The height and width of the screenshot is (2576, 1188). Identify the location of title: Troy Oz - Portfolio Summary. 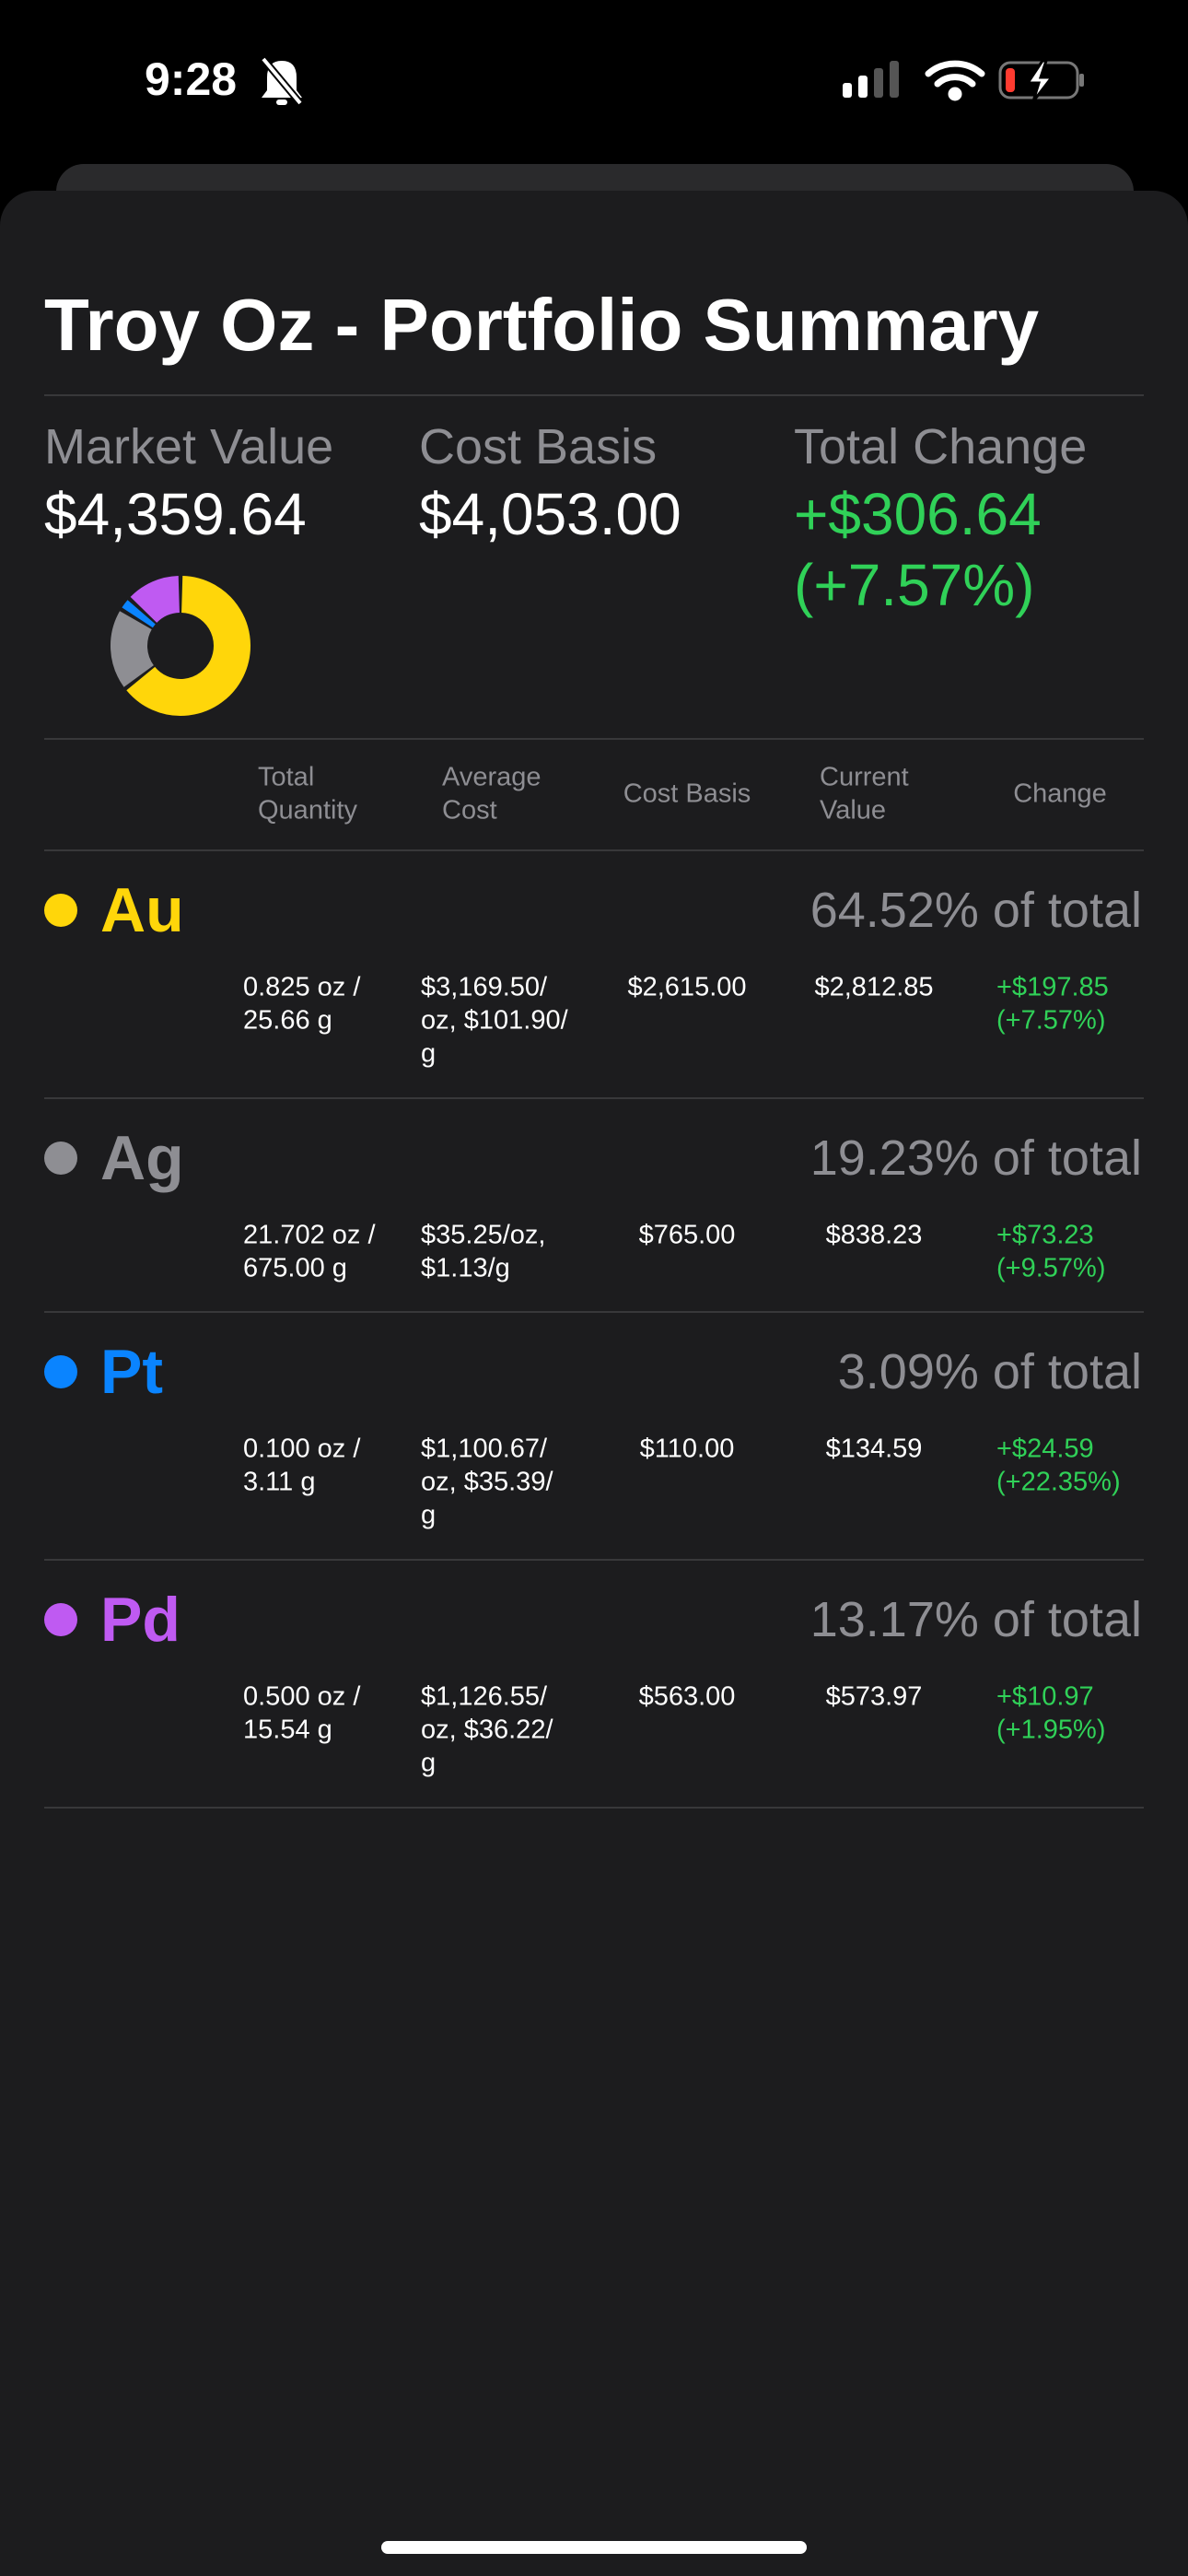
(542, 325).